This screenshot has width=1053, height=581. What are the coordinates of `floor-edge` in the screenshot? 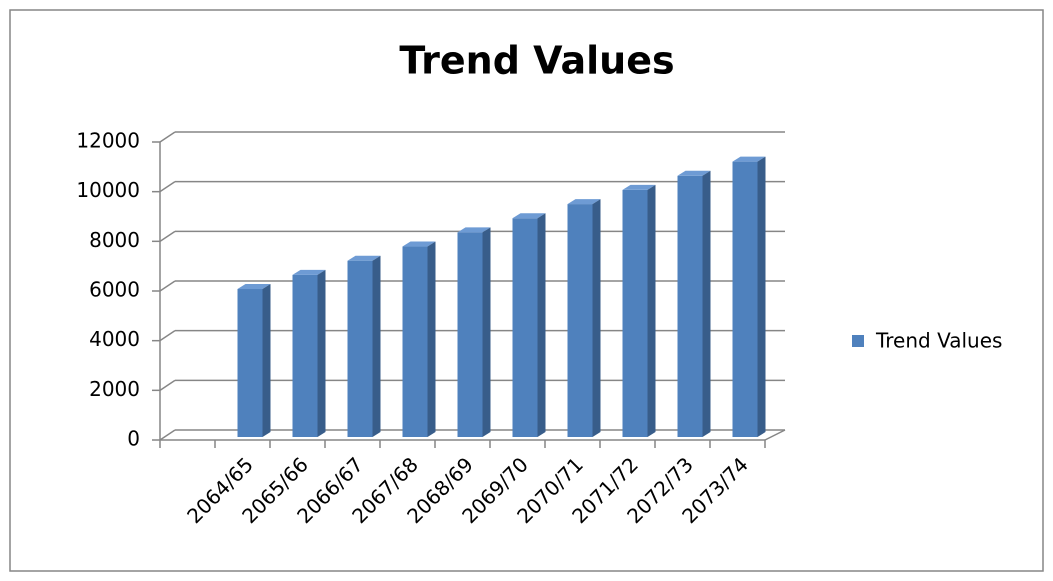 It's located at (775, 435).